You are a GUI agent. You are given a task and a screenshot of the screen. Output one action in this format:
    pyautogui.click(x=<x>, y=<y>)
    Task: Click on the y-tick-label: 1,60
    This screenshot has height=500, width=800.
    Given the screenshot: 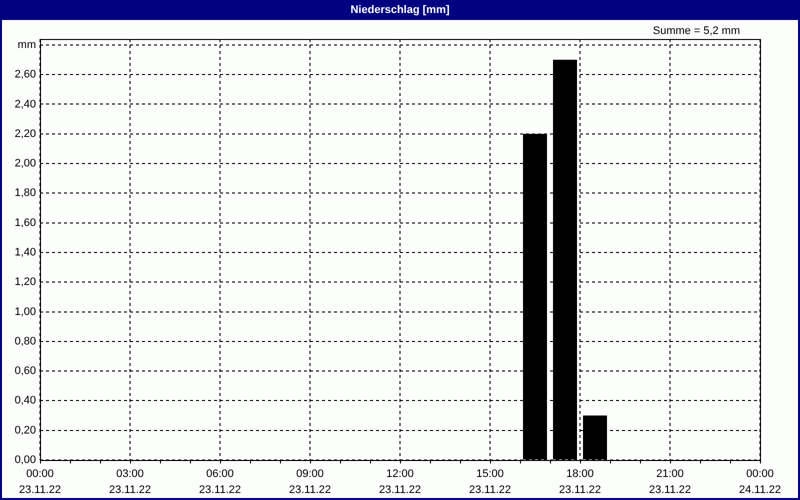 What is the action you would take?
    pyautogui.click(x=25, y=222)
    